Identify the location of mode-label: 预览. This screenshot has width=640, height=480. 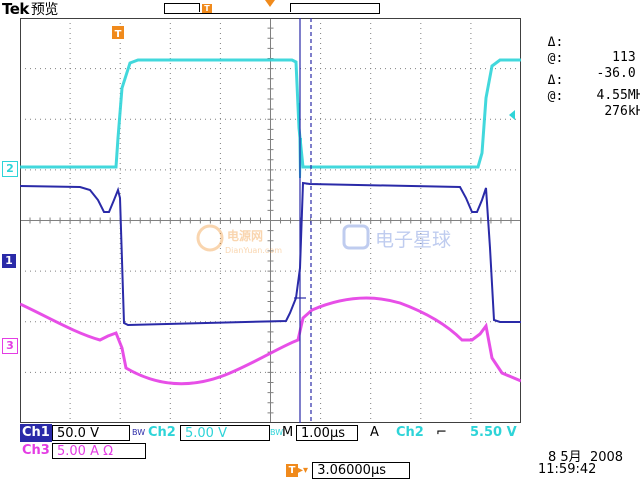
(44, 10).